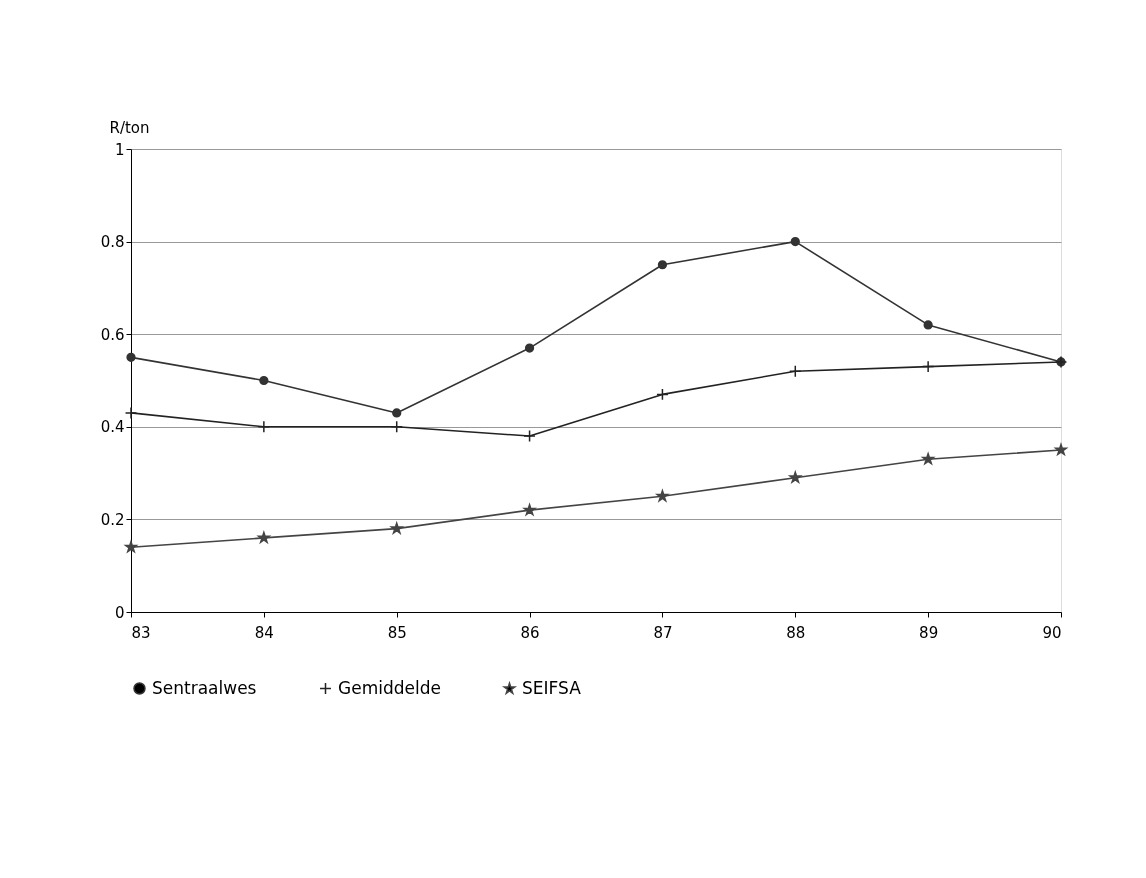  What do you see at coordinates (663, 632) in the screenshot?
I see `x-tick-label: 87` at bounding box center [663, 632].